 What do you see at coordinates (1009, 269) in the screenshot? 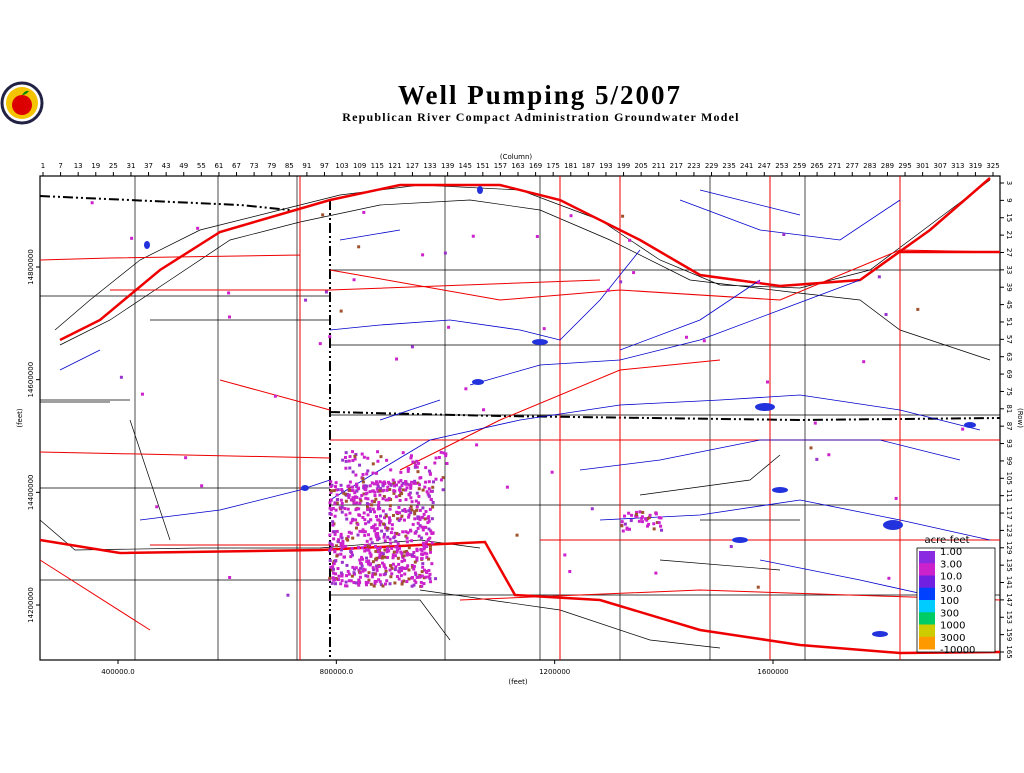
I see `row-tick-label: 33` at bounding box center [1009, 269].